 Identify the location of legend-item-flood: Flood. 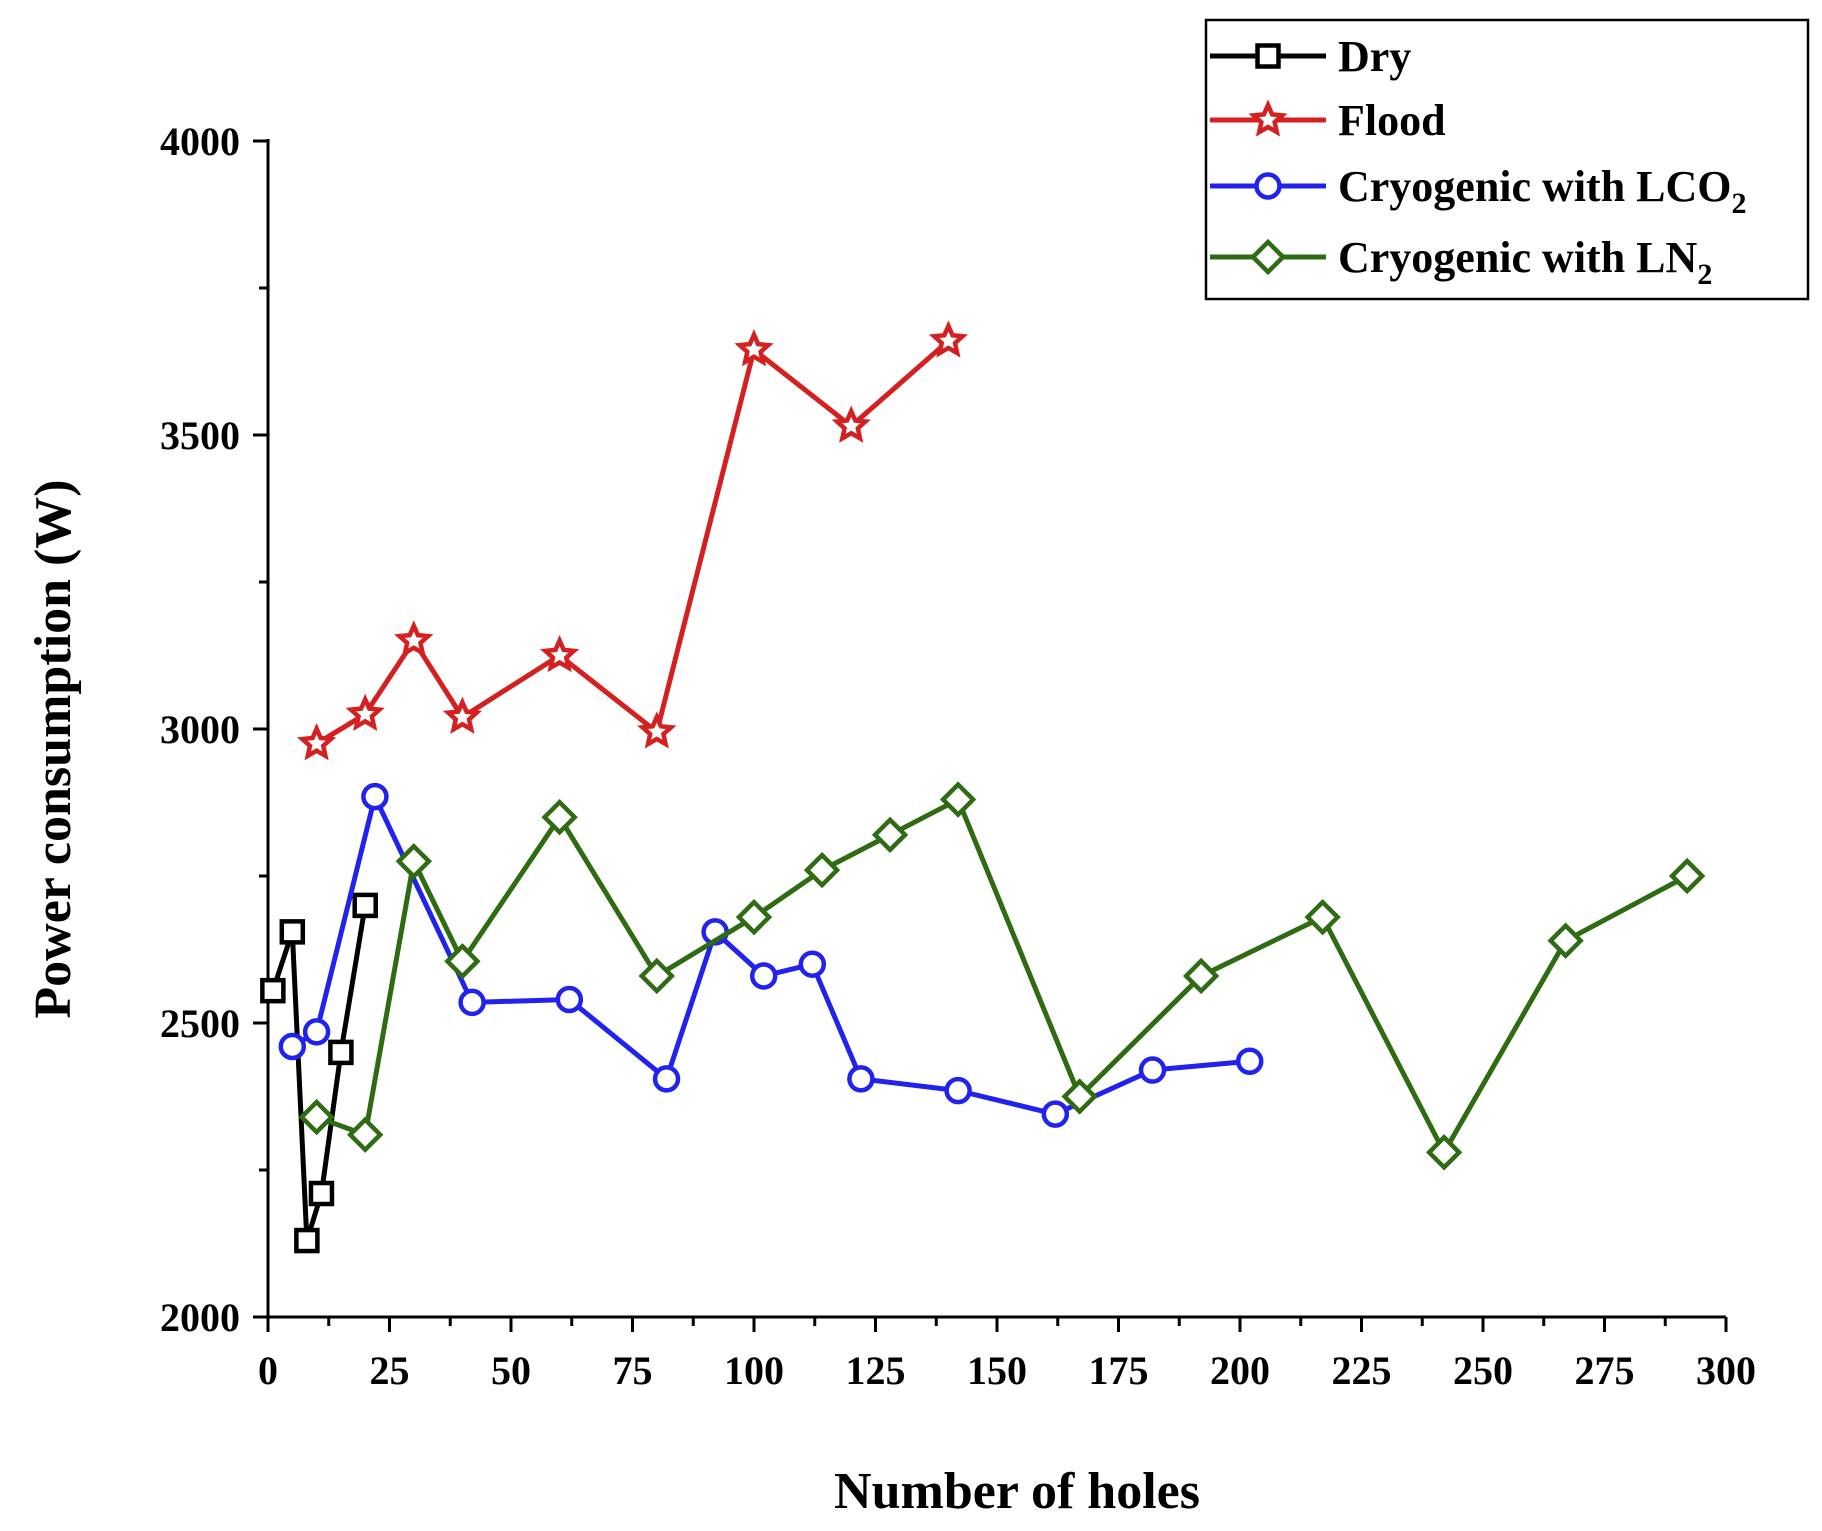
(1328, 120).